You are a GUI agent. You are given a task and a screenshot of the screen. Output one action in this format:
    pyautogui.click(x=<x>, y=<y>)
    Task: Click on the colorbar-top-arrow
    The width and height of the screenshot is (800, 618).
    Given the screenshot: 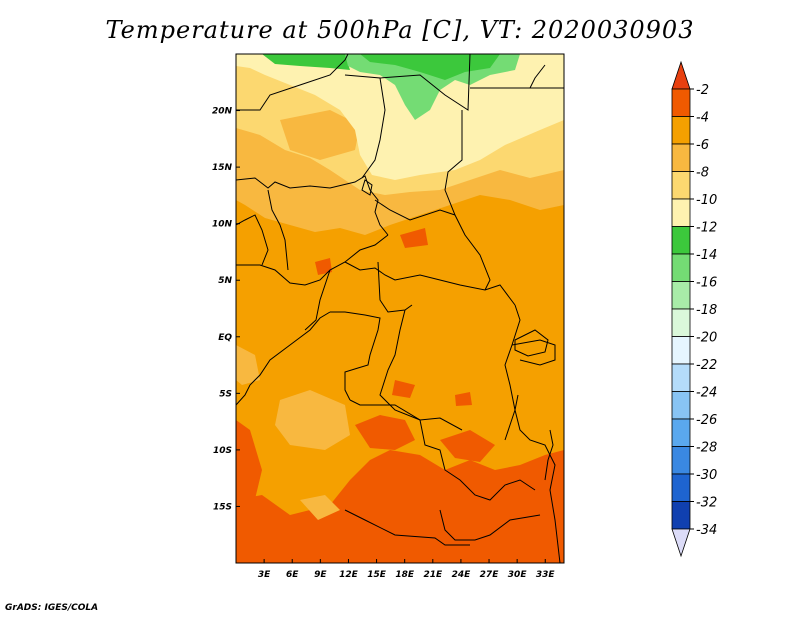 What is the action you would take?
    pyautogui.click(x=681, y=75)
    